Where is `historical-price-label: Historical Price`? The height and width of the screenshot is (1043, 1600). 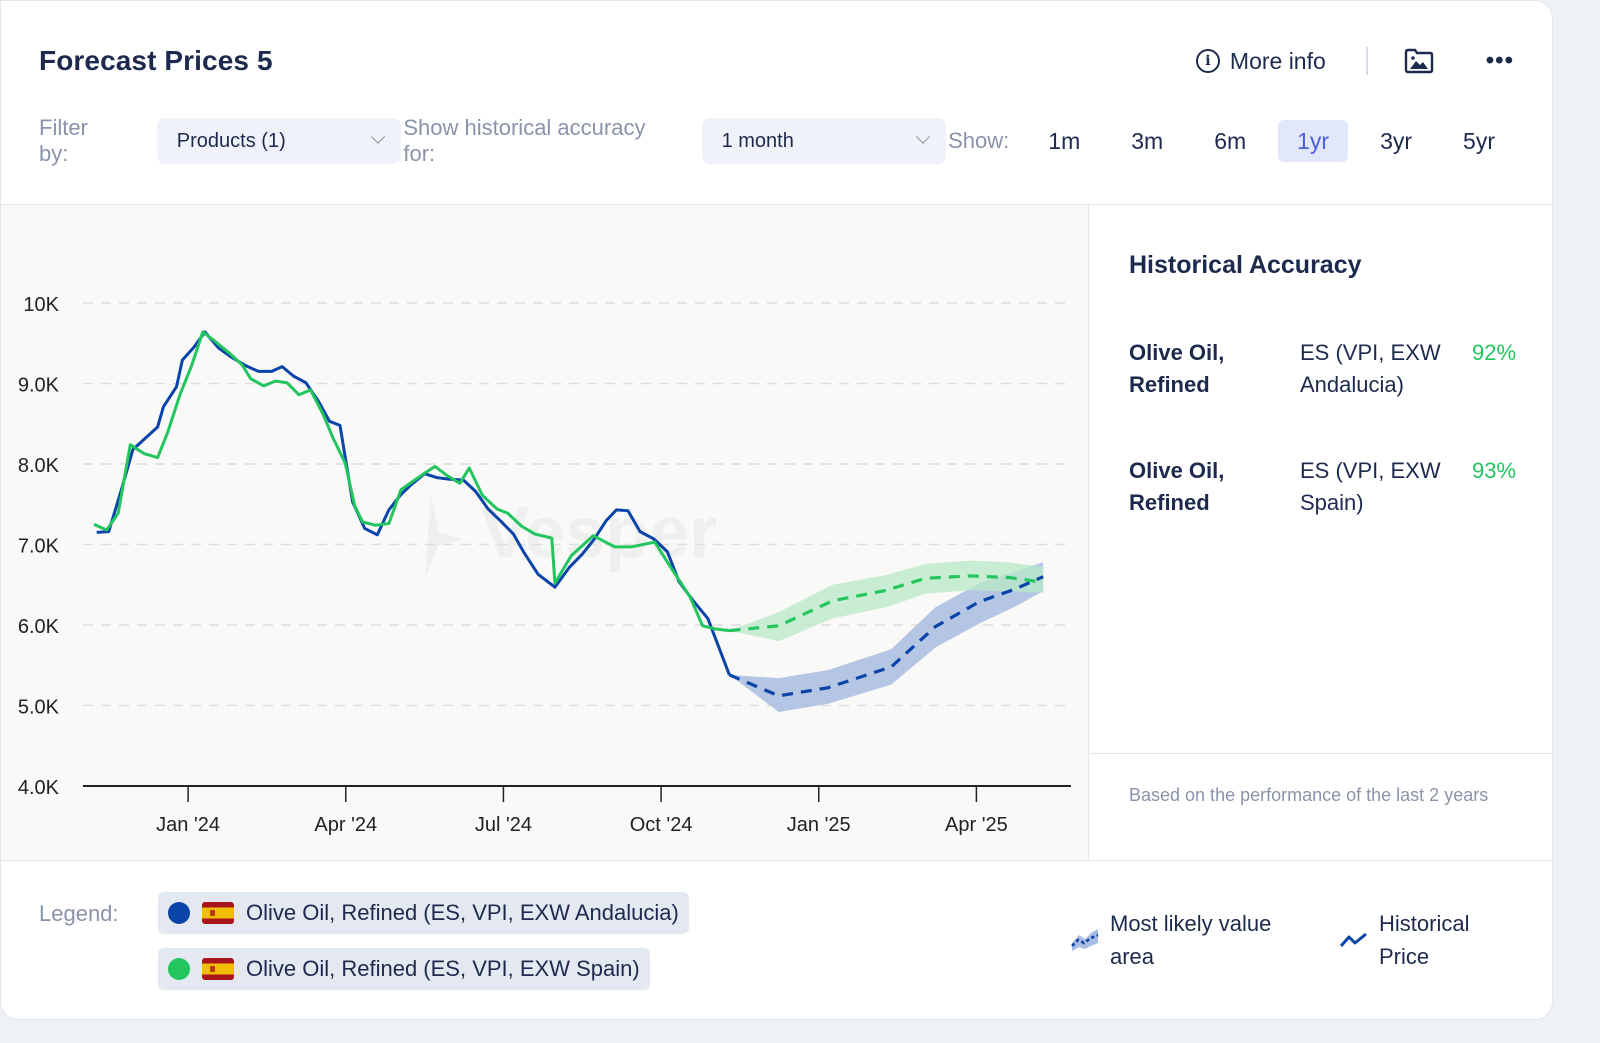 historical-price-label: Historical Price is located at coordinates (1424, 940).